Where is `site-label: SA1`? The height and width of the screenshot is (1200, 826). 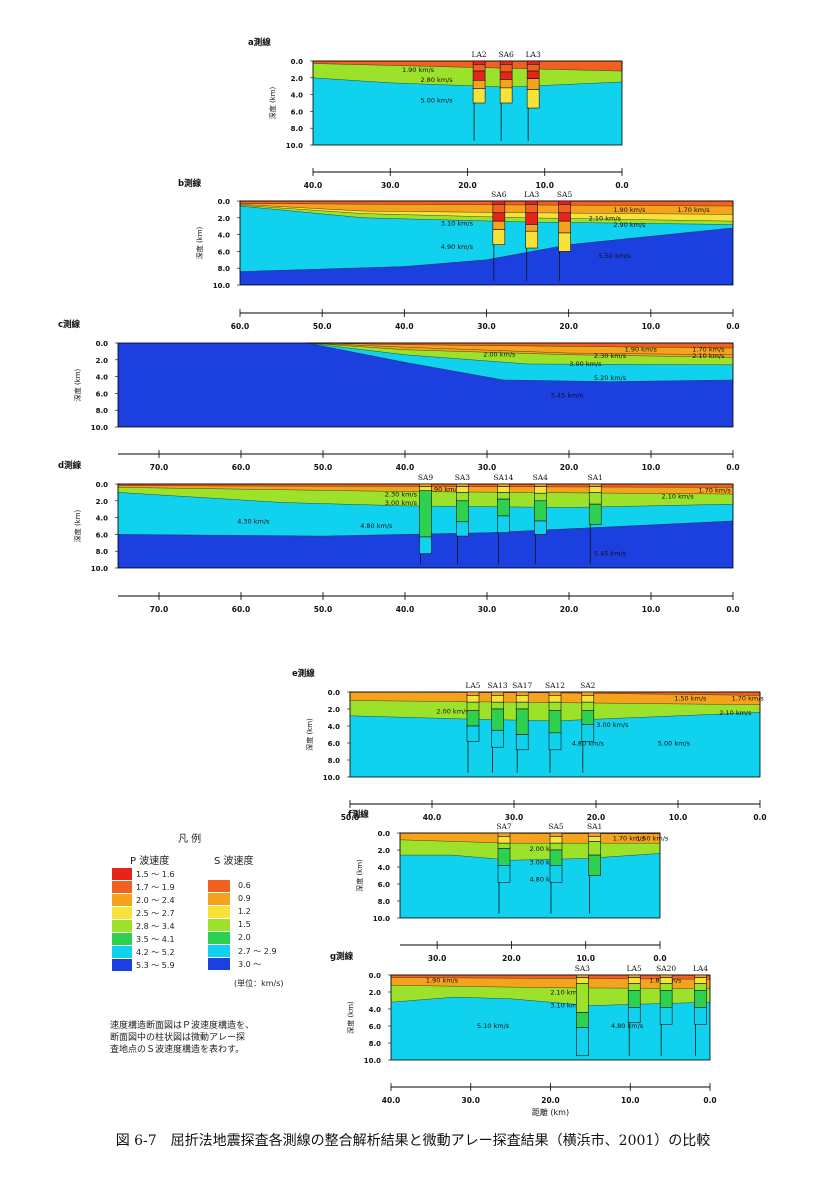
site-label: SA1 is located at coordinates (594, 826).